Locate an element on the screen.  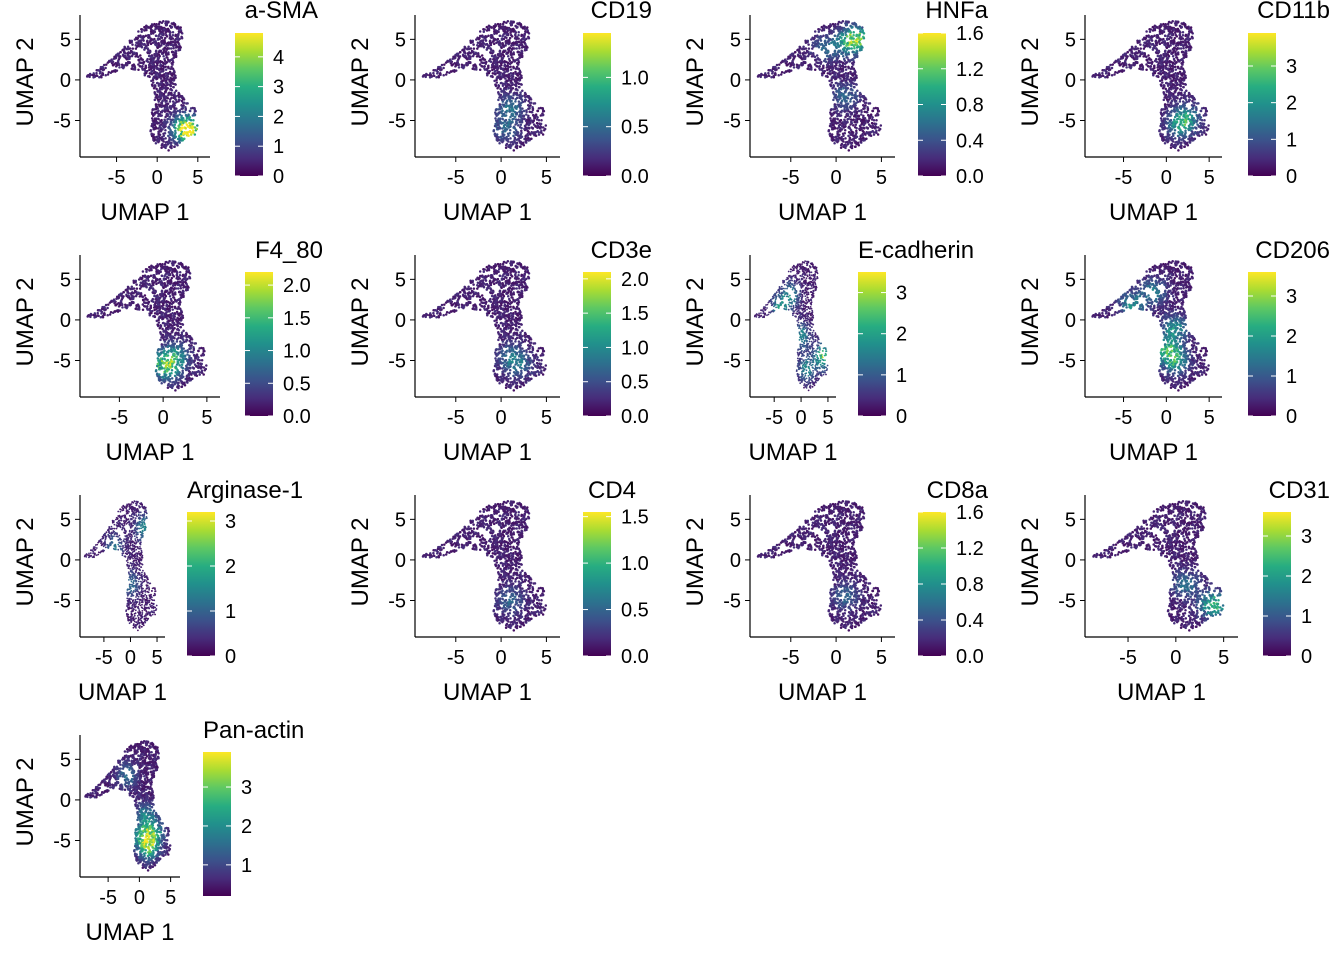
colorbar is located at coordinates (249, 104).